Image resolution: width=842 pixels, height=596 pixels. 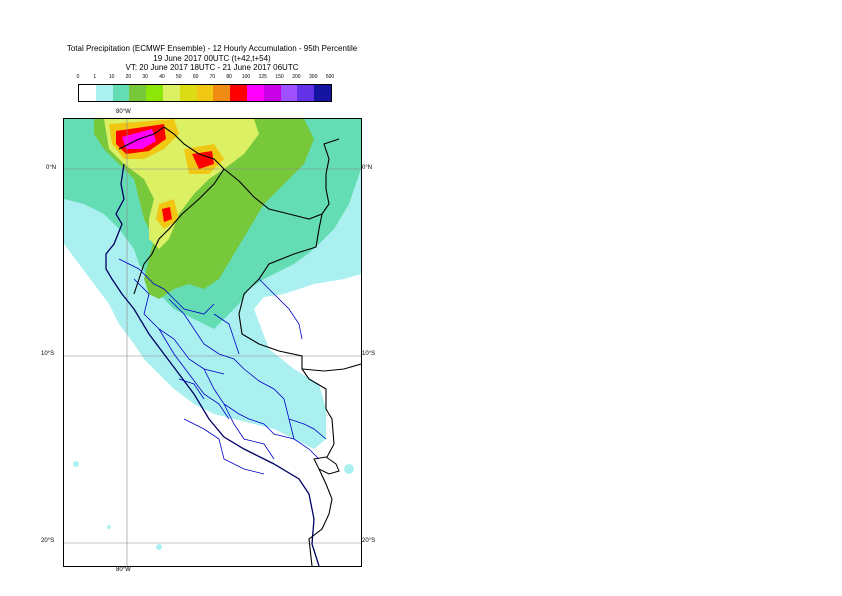 I want to click on legend-threshold-label: 10, so click(x=111, y=77).